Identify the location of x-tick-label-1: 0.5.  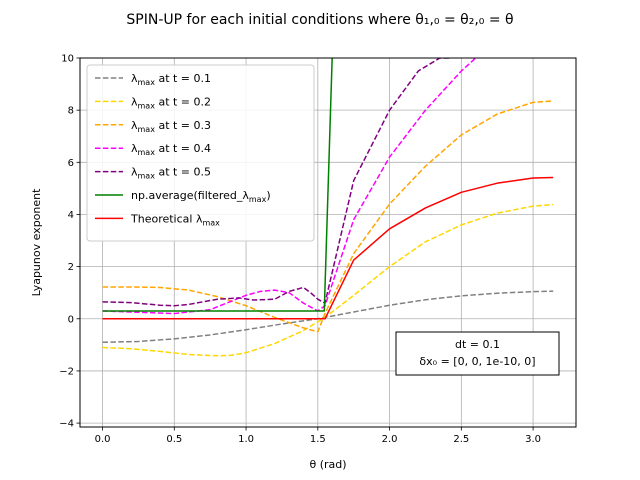
(174, 439).